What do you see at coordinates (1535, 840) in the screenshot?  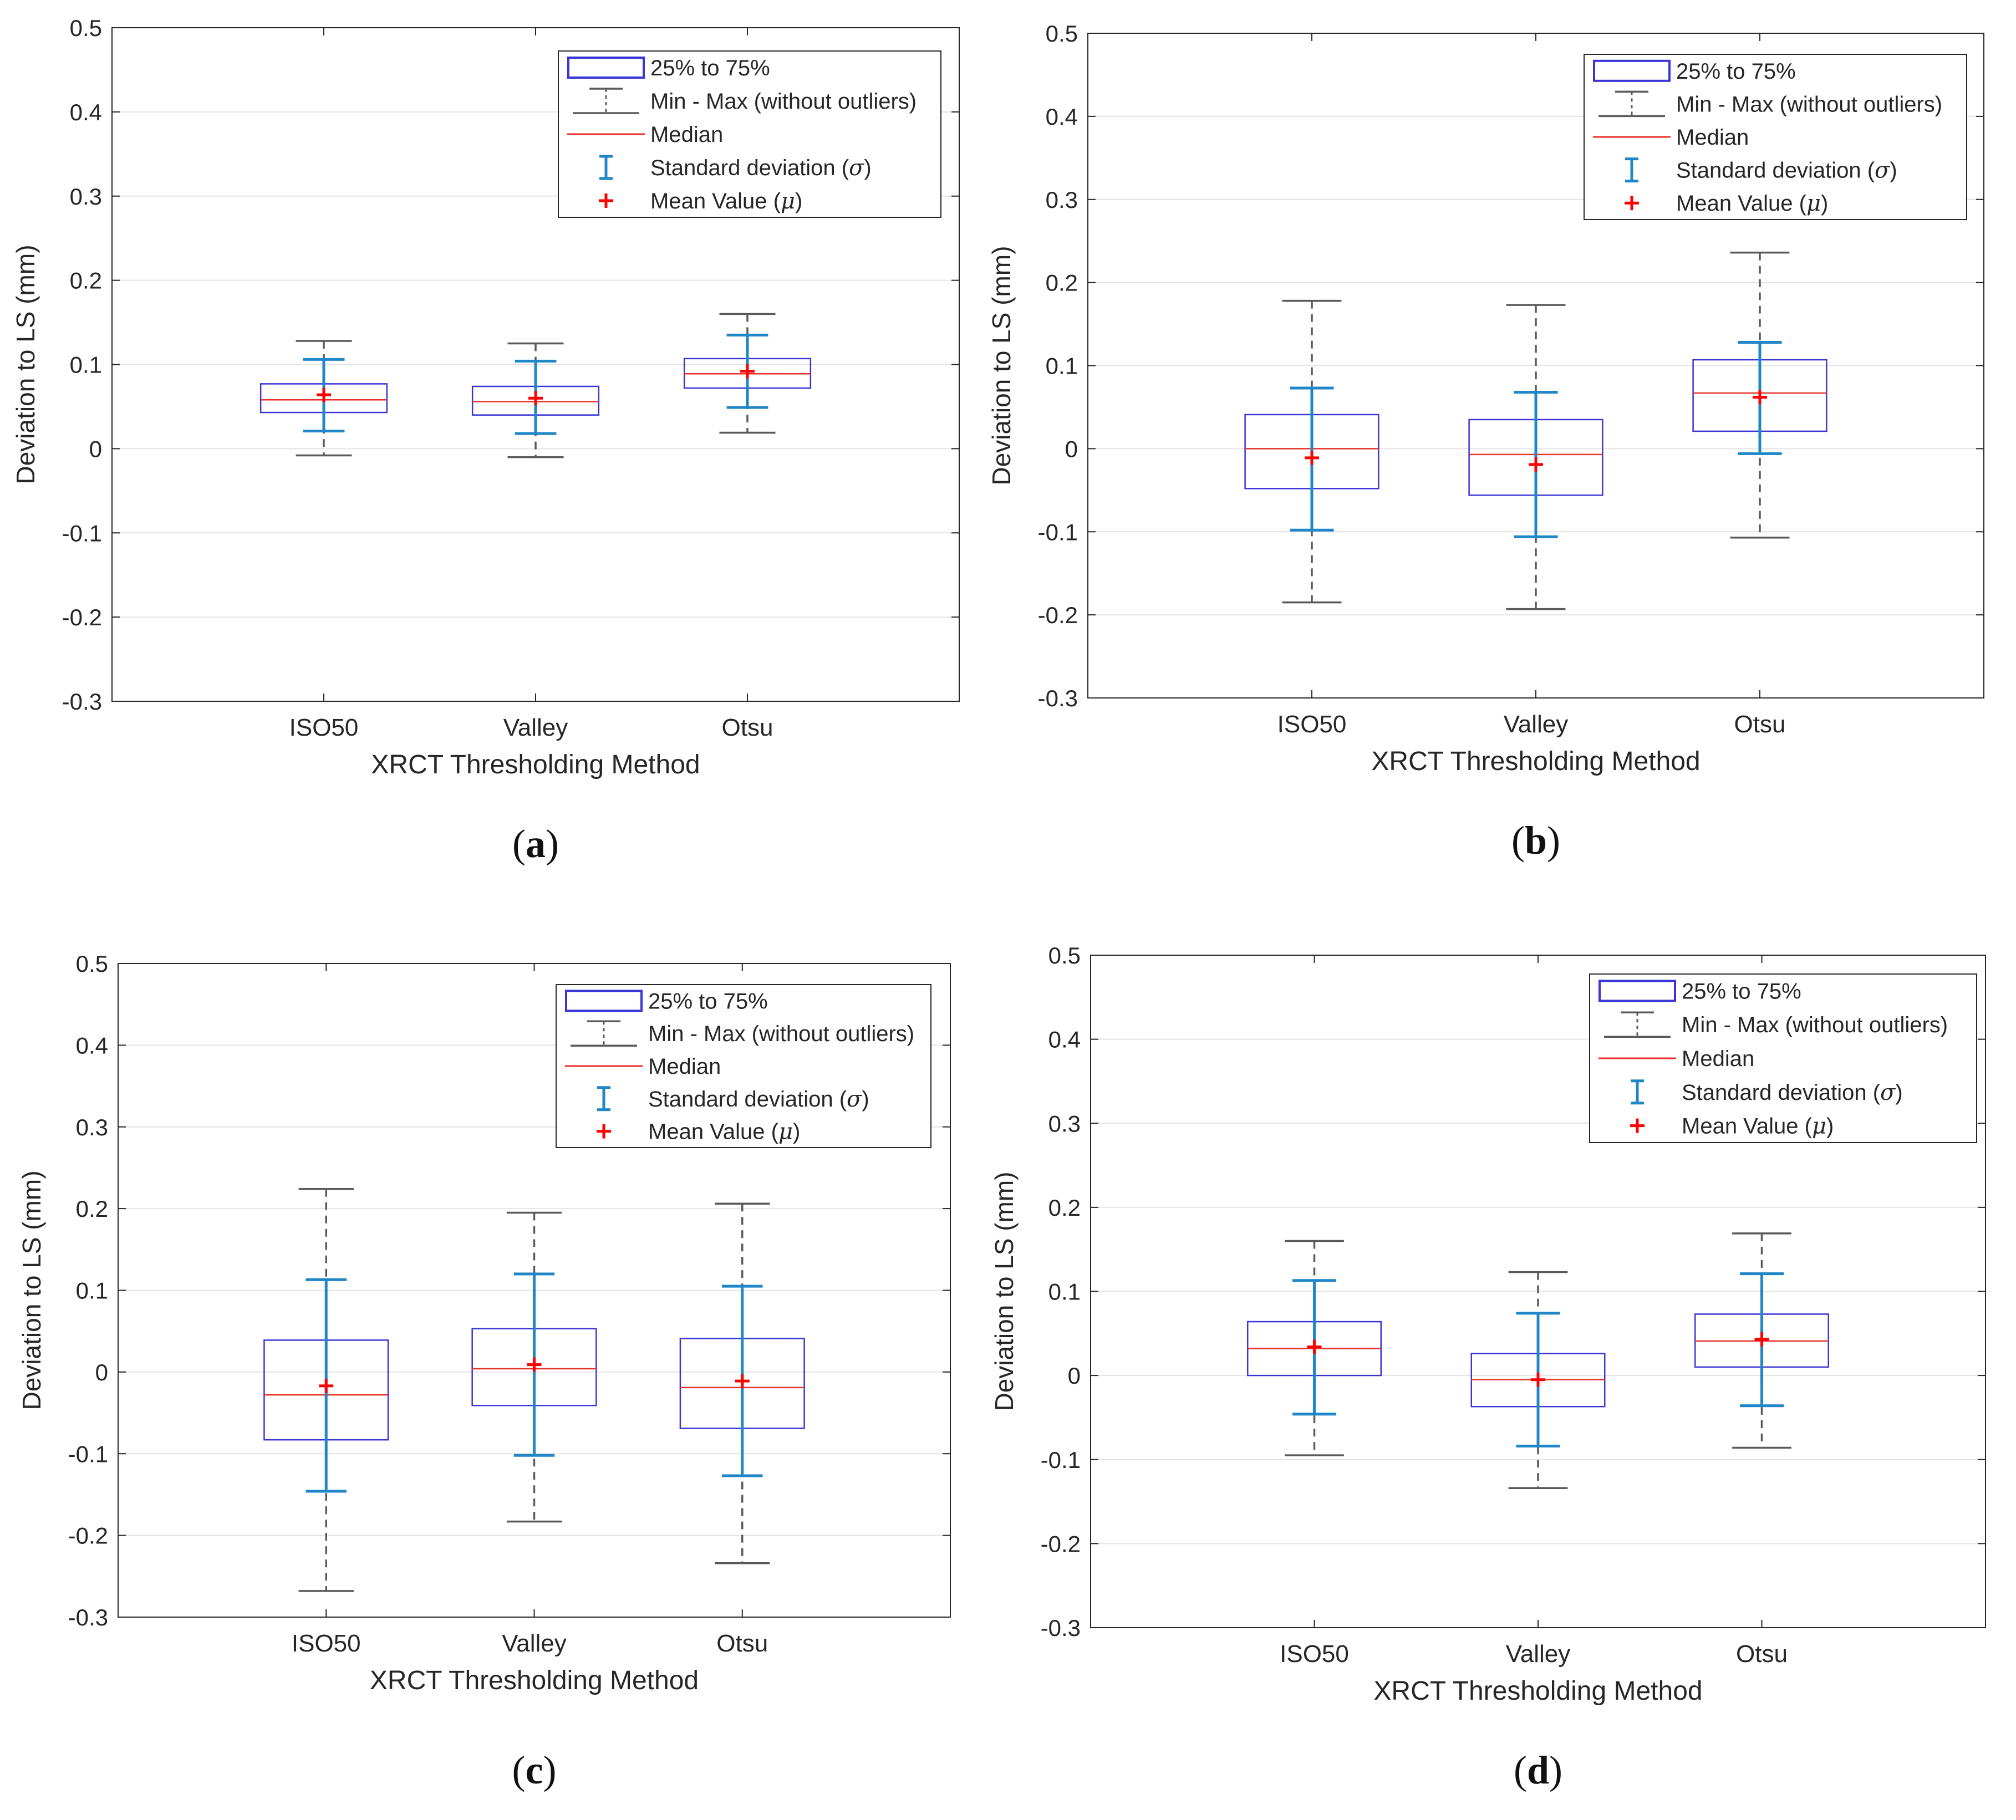 I see `panel-caption: (b)` at bounding box center [1535, 840].